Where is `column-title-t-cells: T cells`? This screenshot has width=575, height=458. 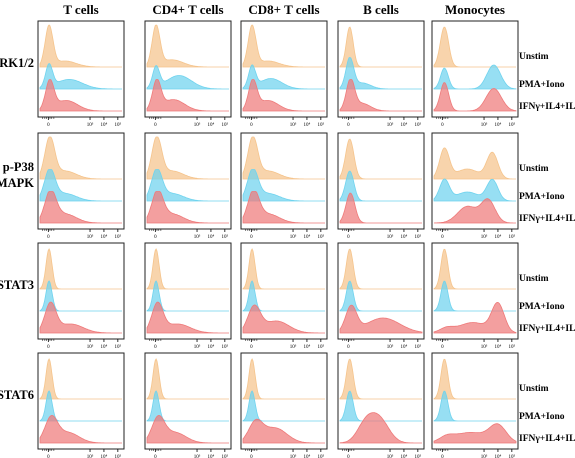
column-title-t-cells: T cells is located at coordinates (81, 9).